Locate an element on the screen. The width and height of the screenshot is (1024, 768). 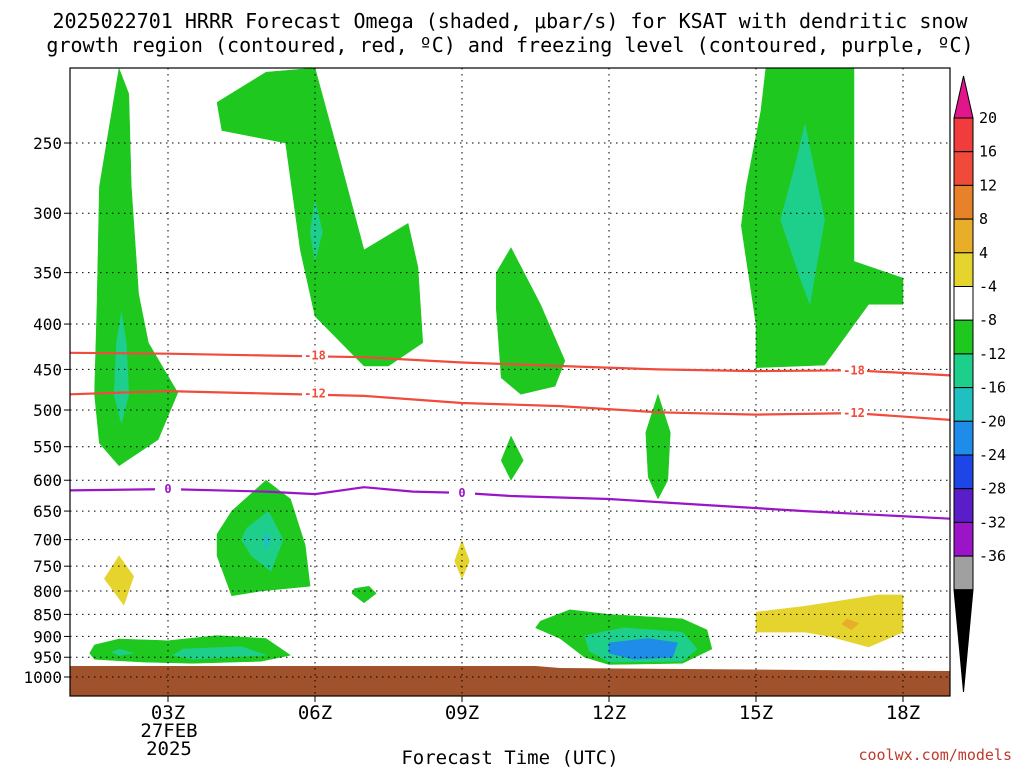
date-label-year: 2025 is located at coordinates (169, 749).